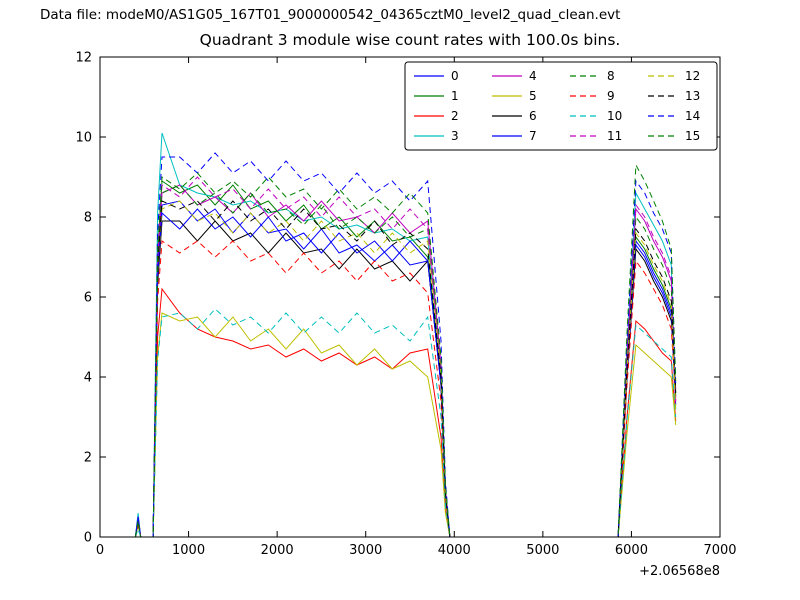 This screenshot has height=600, width=800. Describe the element at coordinates (719, 550) in the screenshot. I see `x-tick-label: 7000` at that location.